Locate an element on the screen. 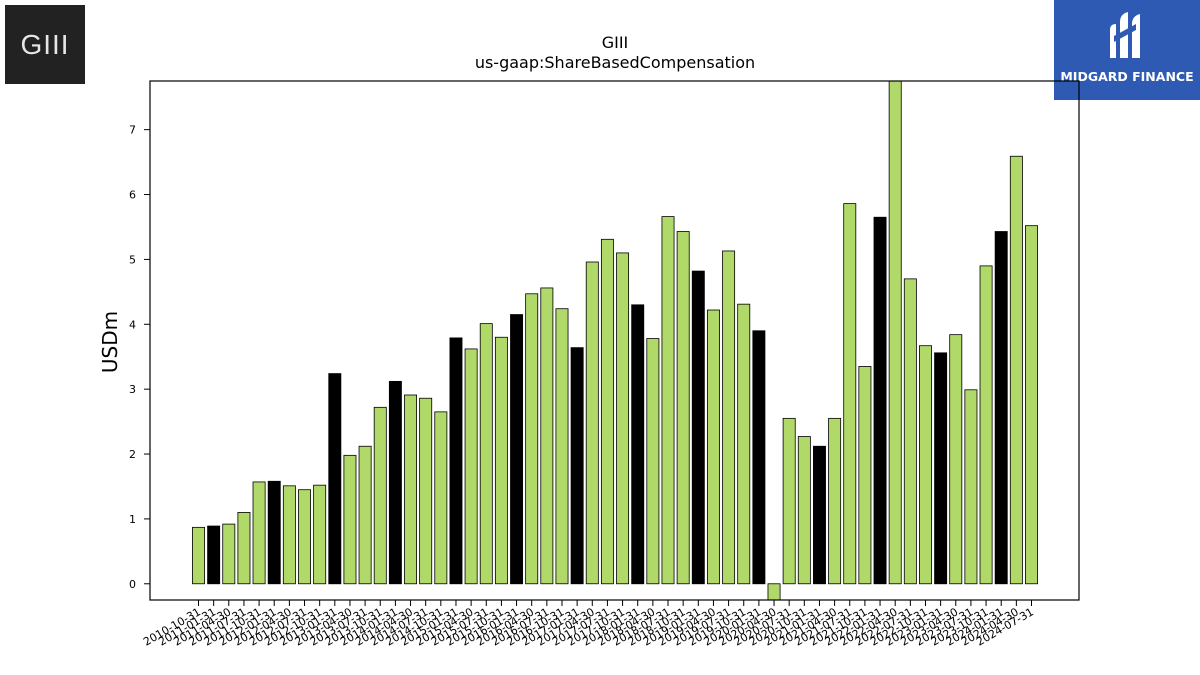 The height and width of the screenshot is (675, 1200). midgard-logo-icon is located at coordinates (1125, 35).